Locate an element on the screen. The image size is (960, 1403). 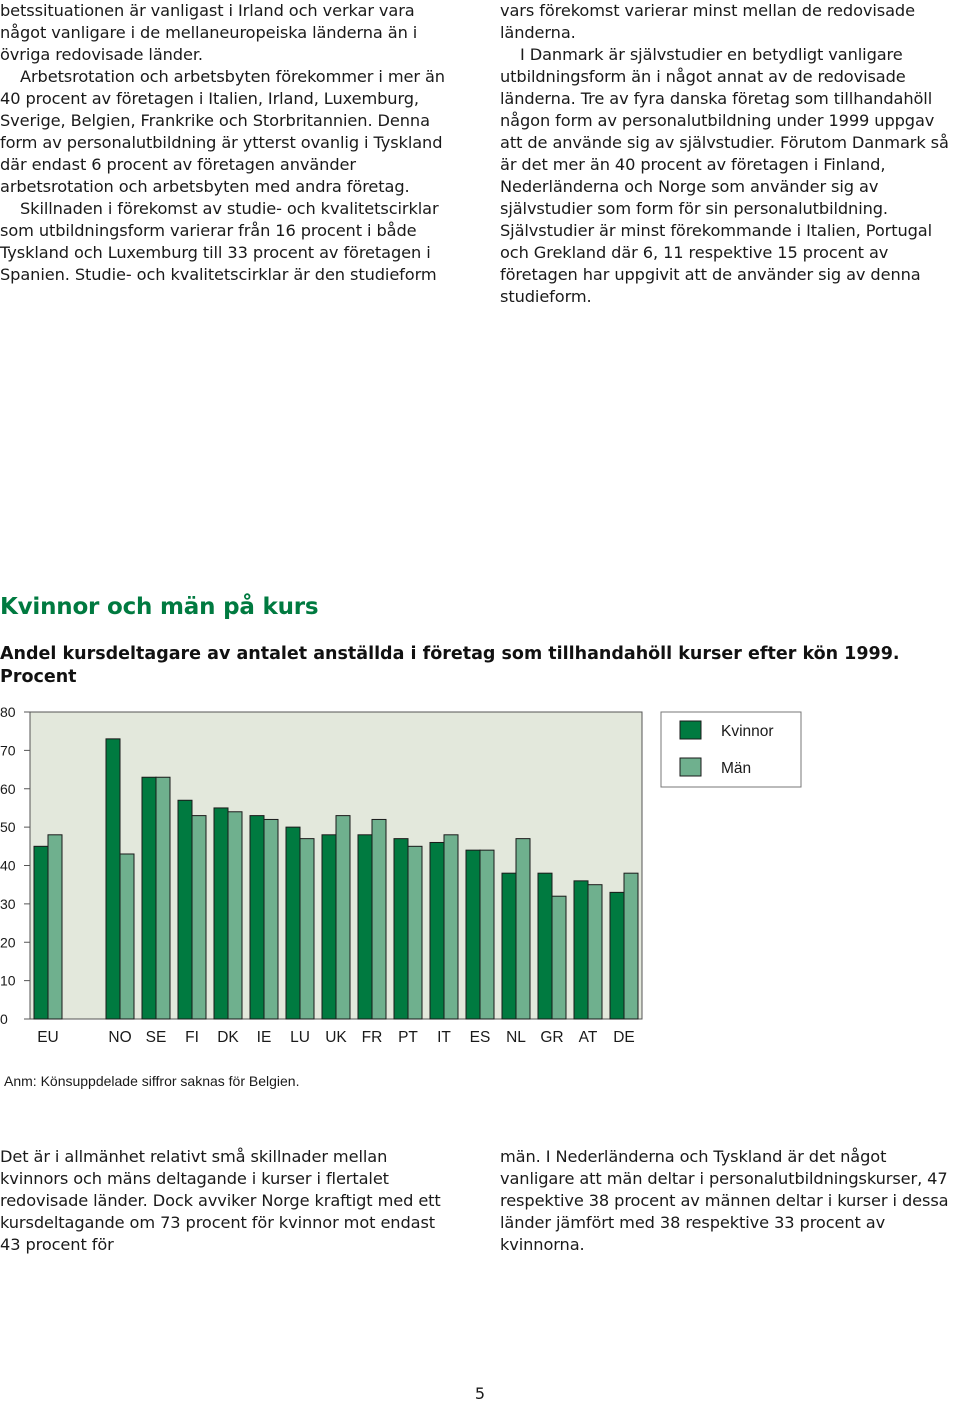
x-tick-label: AT is located at coordinates (588, 1037).